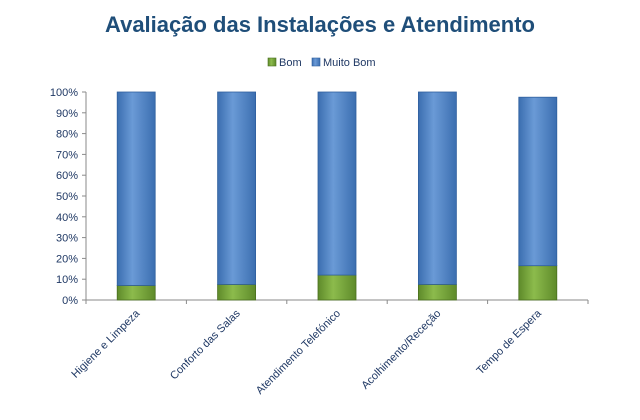 Image resolution: width=640 pixels, height=420 pixels. Describe the element at coordinates (67, 197) in the screenshot. I see `y-tick-label: 50%` at that location.